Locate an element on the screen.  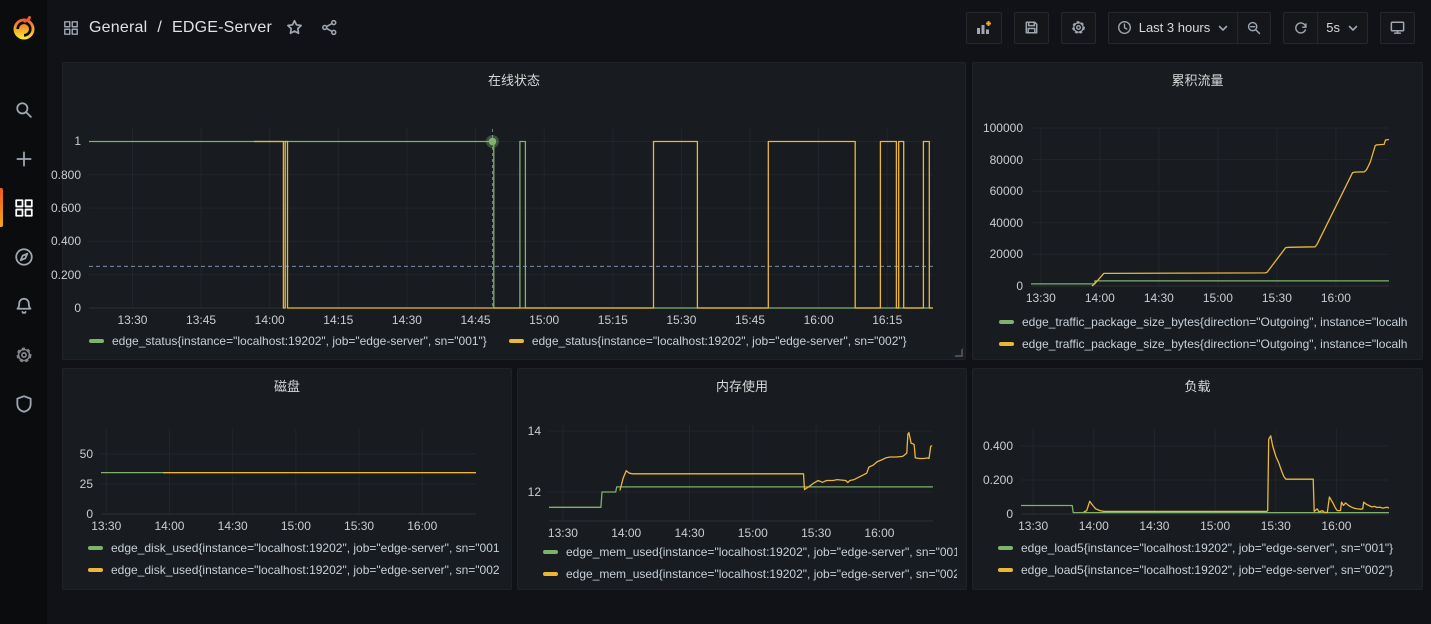
sidebar-item-search is located at coordinates (23, 109).